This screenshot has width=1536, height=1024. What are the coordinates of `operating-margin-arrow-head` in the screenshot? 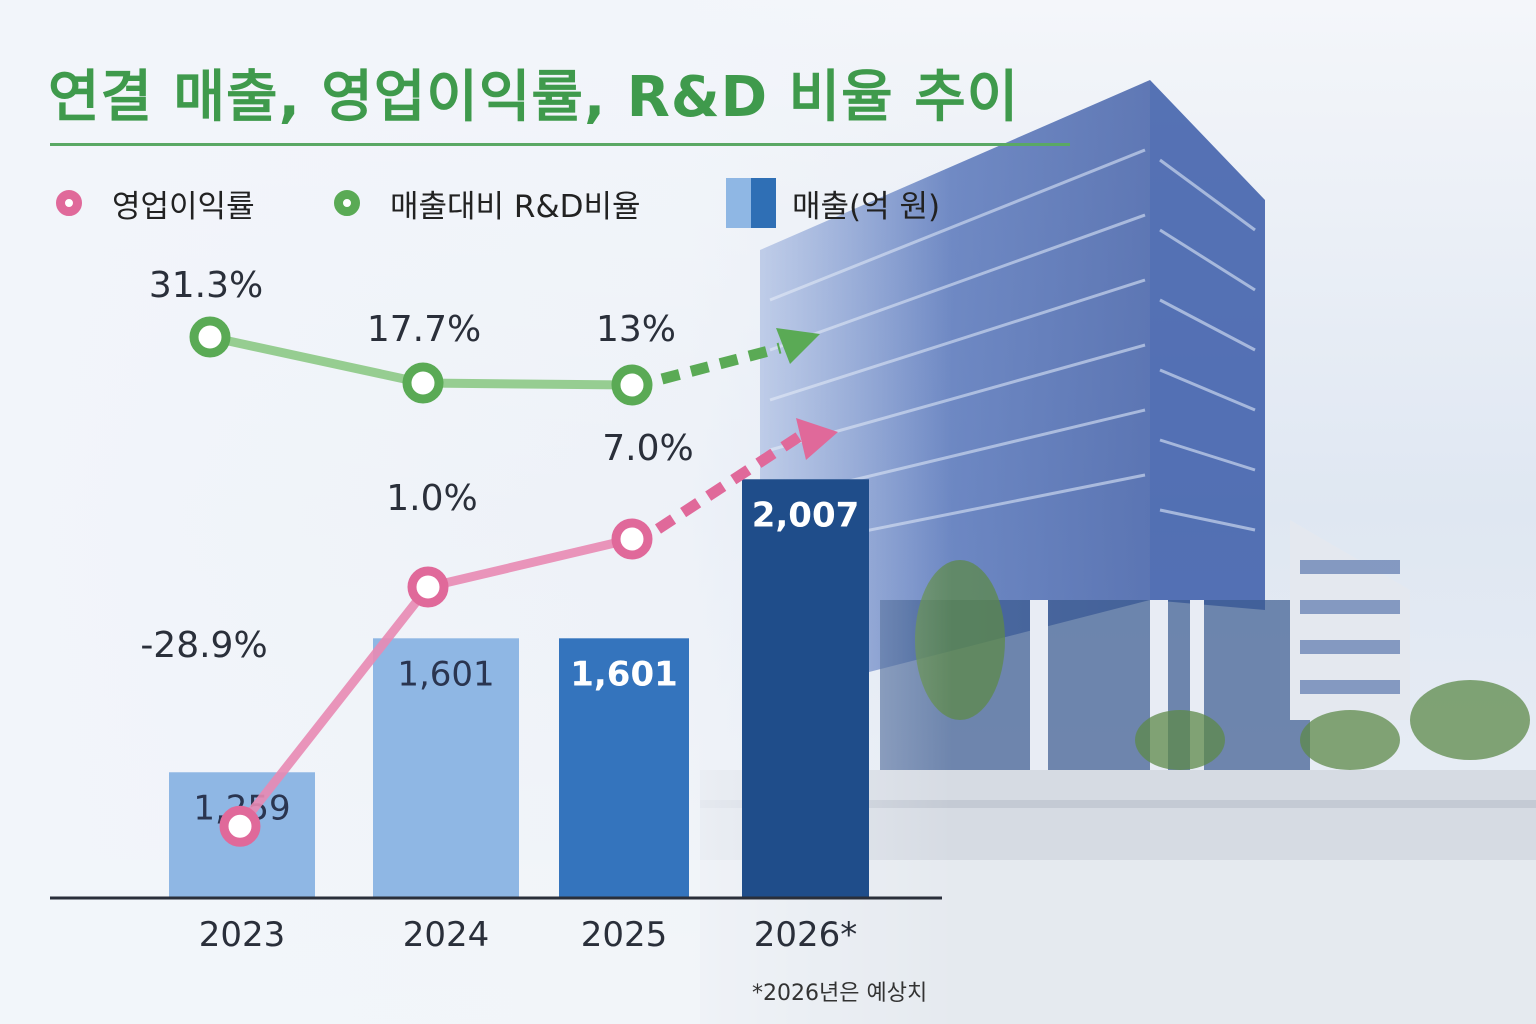 It's located at (817, 439).